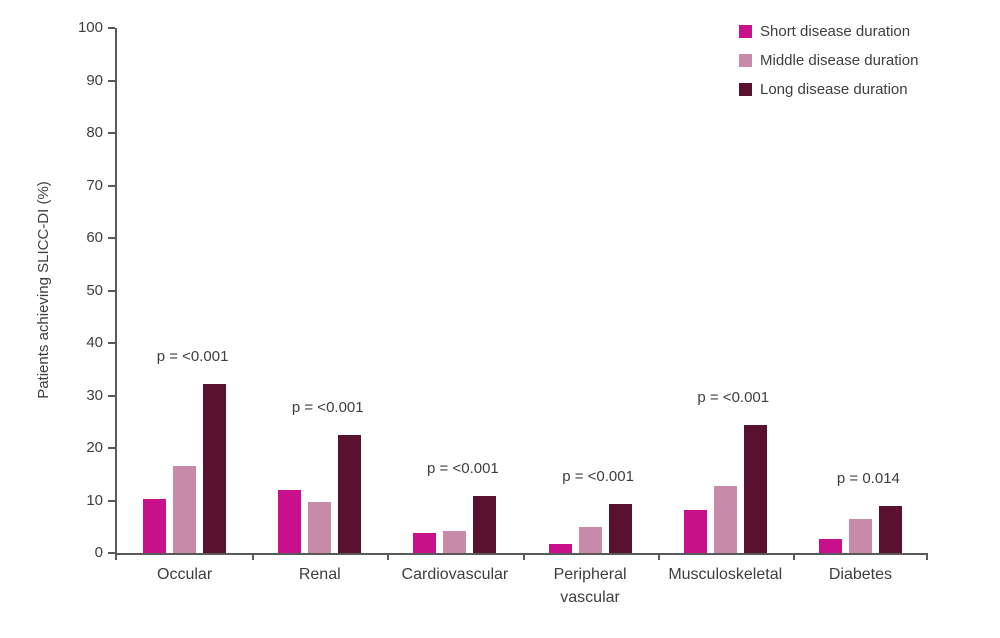 This screenshot has width=1000, height=638. I want to click on y-tick-label: 10, so click(94, 500).